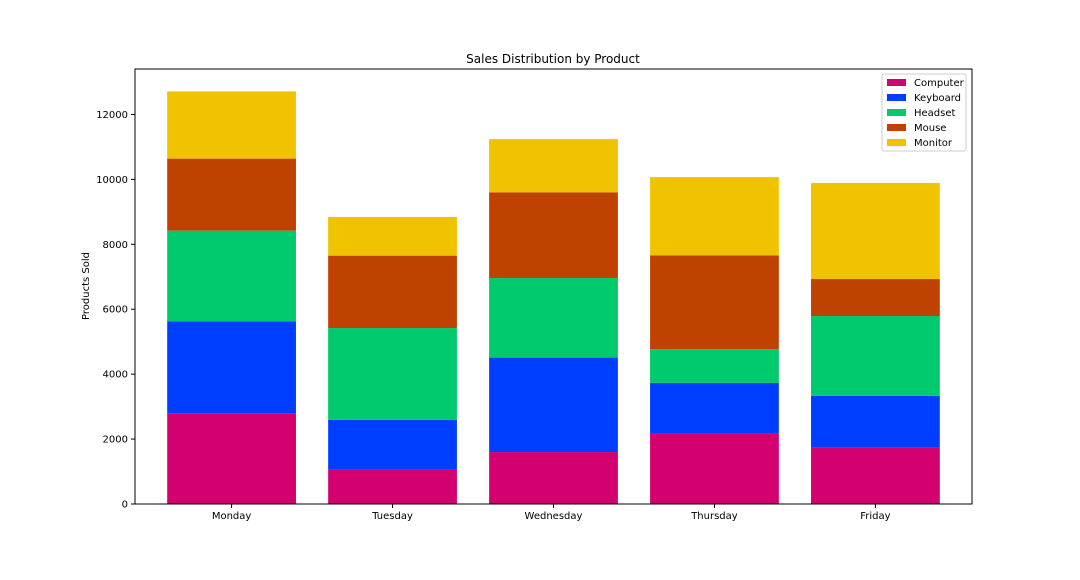 The image size is (1080, 580). Describe the element at coordinates (115, 245) in the screenshot. I see `y-tick-label: 8000` at that location.